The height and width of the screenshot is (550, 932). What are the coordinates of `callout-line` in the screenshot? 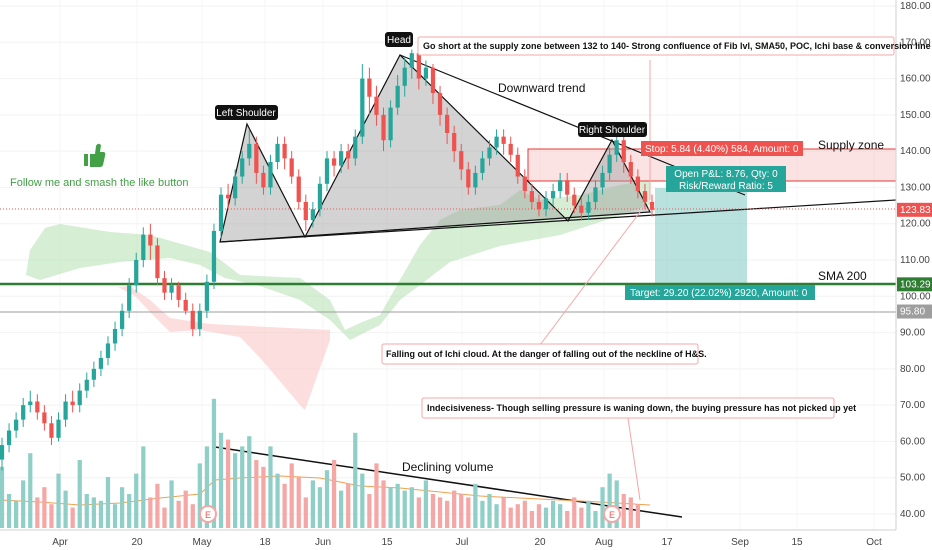 It's located at (590, 278).